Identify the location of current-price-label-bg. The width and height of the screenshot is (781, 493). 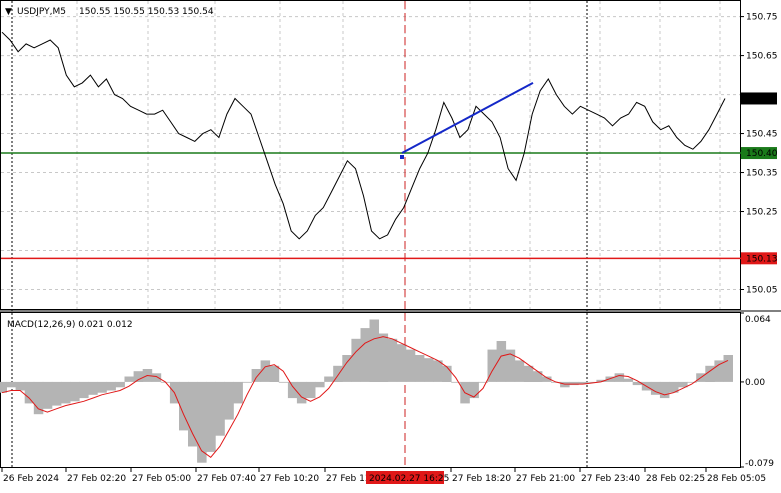
(759, 98).